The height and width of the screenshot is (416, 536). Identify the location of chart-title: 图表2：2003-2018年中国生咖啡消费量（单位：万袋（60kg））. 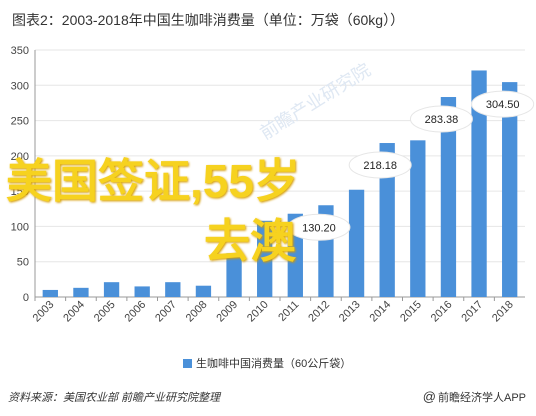
(208, 20).